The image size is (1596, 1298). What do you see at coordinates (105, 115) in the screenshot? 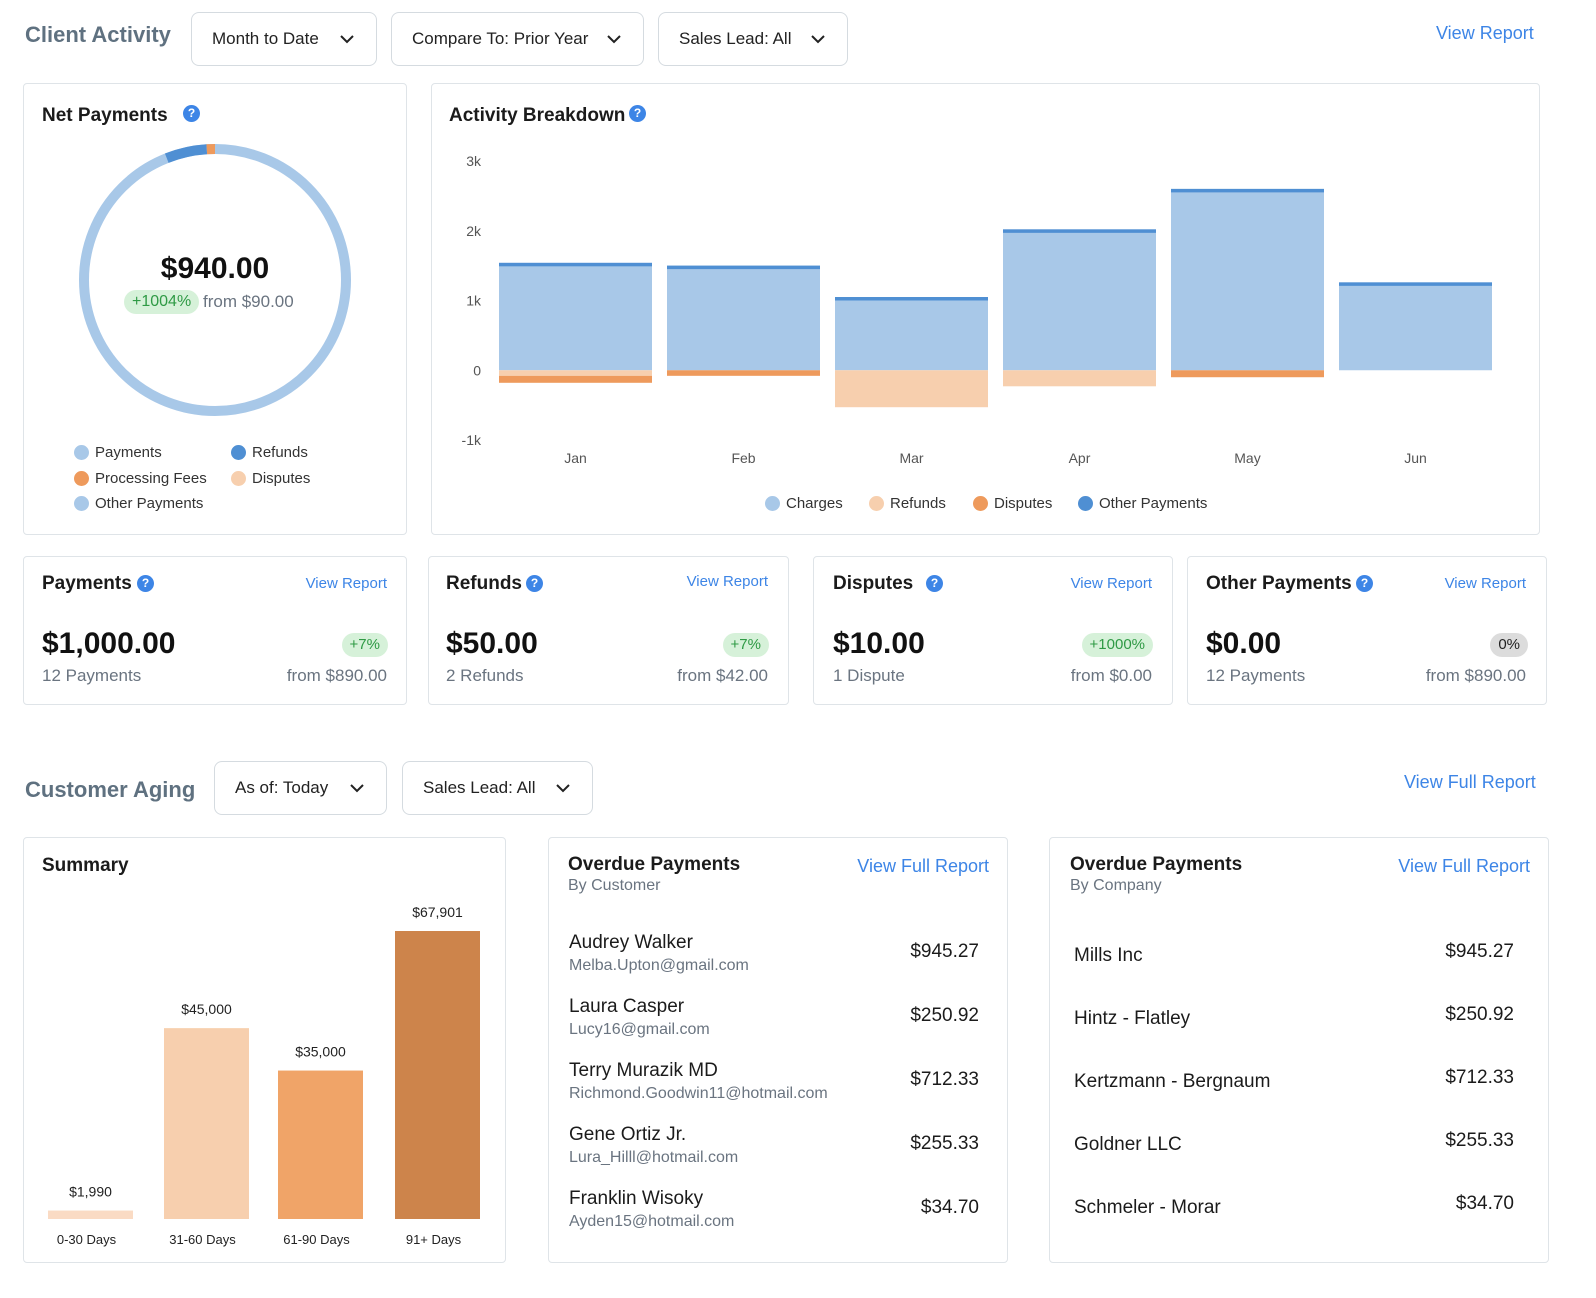
I see `net-payments-title: Net Payments` at bounding box center [105, 115].